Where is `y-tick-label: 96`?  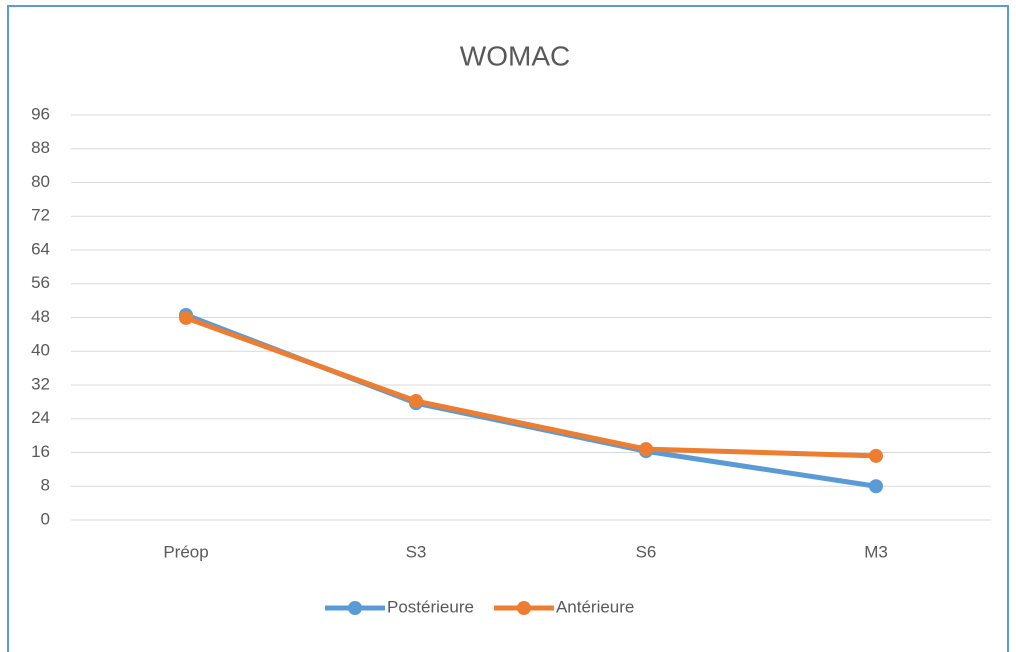 y-tick-label: 96 is located at coordinates (40, 113).